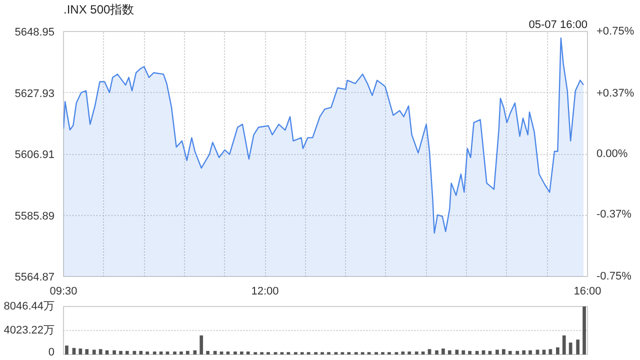 The image size is (640, 360). Describe the element at coordinates (34, 278) in the screenshot. I see `y-tick-label: 5564.87` at that location.